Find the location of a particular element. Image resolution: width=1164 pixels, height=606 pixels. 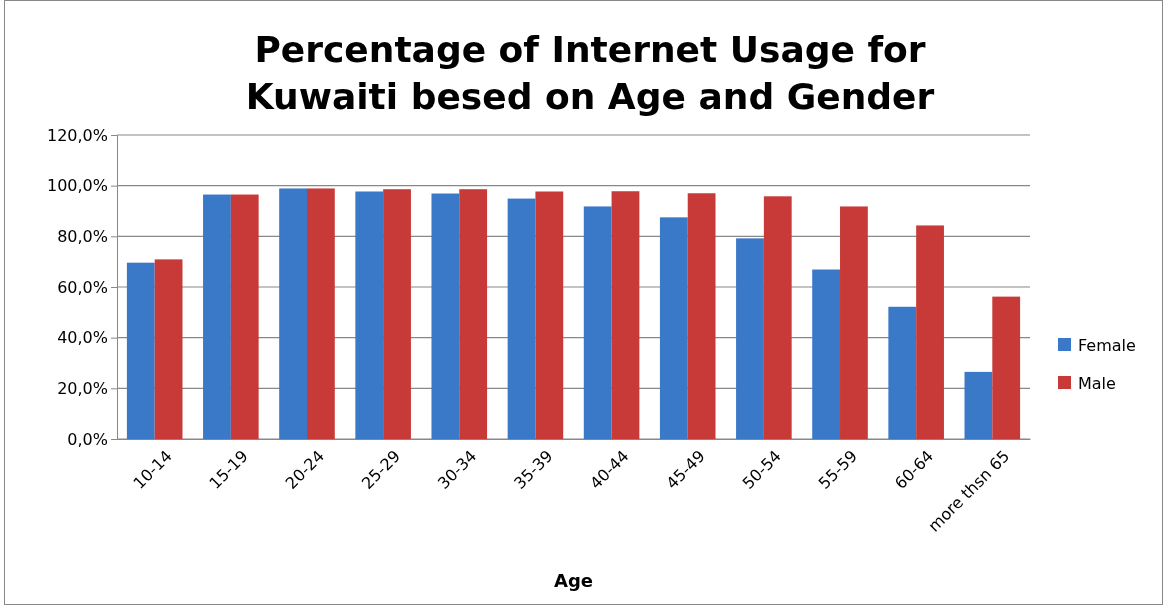

chart-title: Percentage of Internet Usage for Kuwaiti besed on Age and Gender is located at coordinates (590, 73).